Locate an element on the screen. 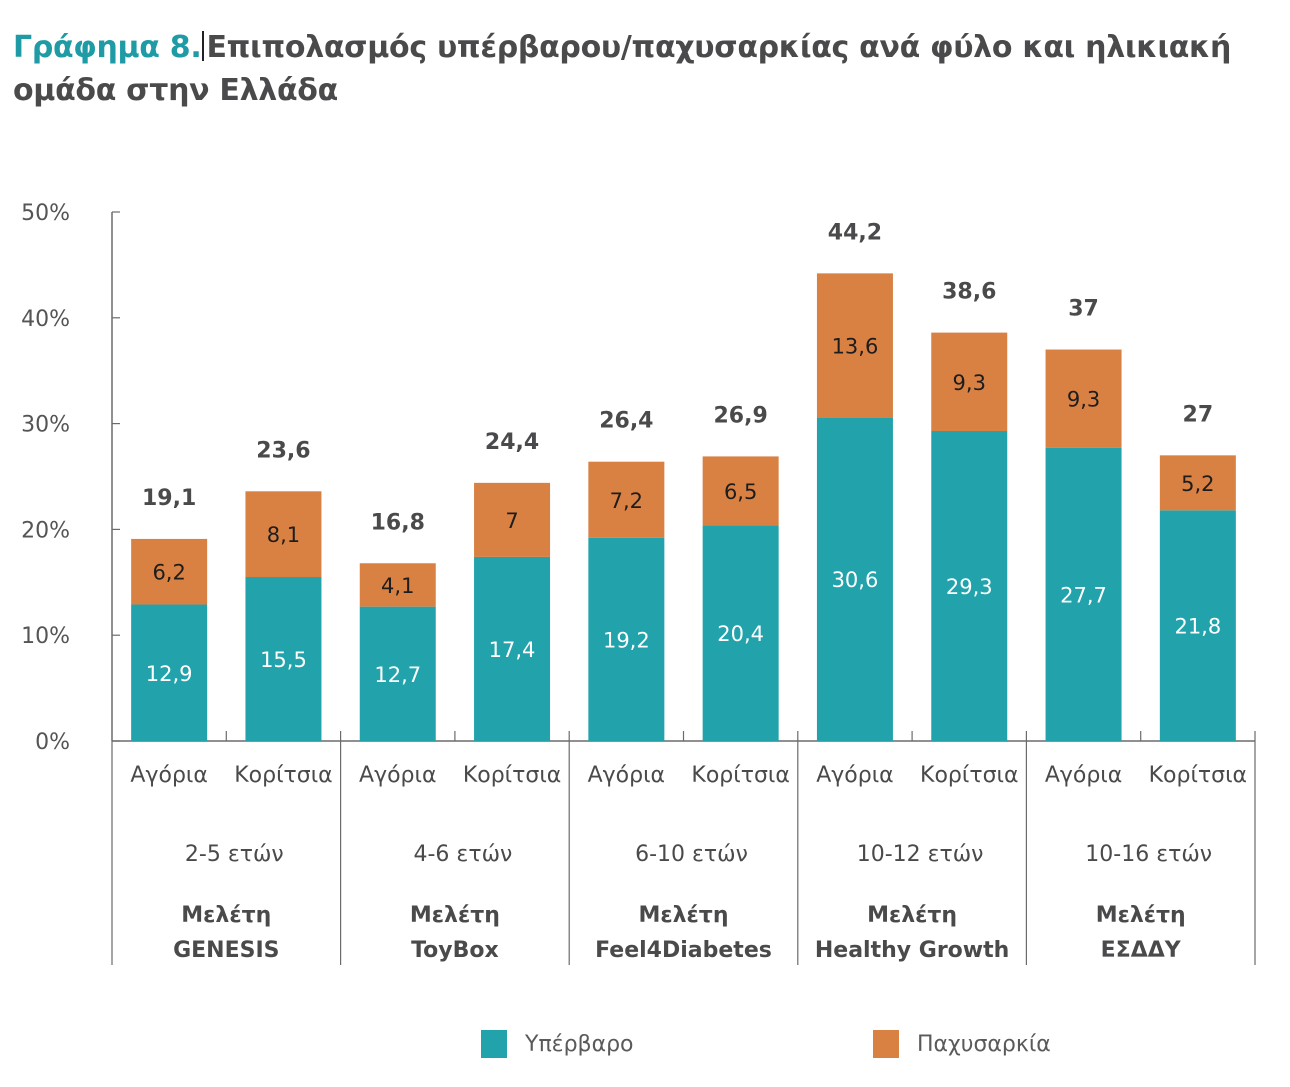  data-label-obesity: 13,6 is located at coordinates (855, 346).